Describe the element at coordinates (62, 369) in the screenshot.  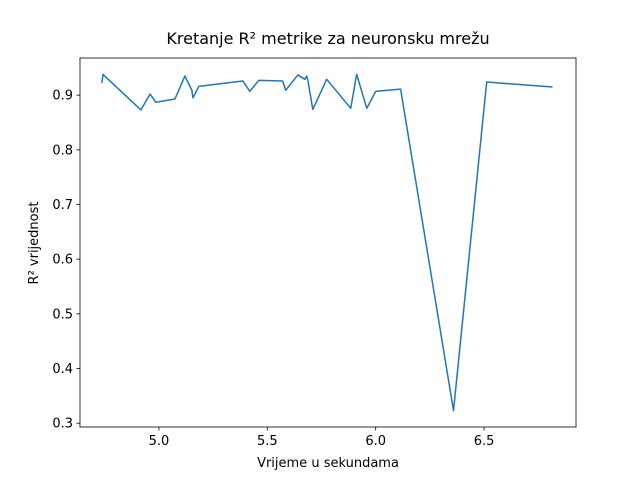
I see `y-tick-label: 0.4` at that location.